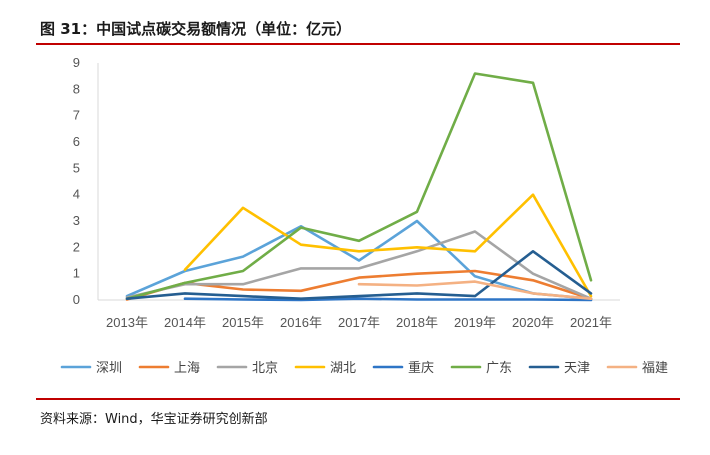 This screenshot has height=455, width=710. I want to click on source-divider, so click(358, 399).